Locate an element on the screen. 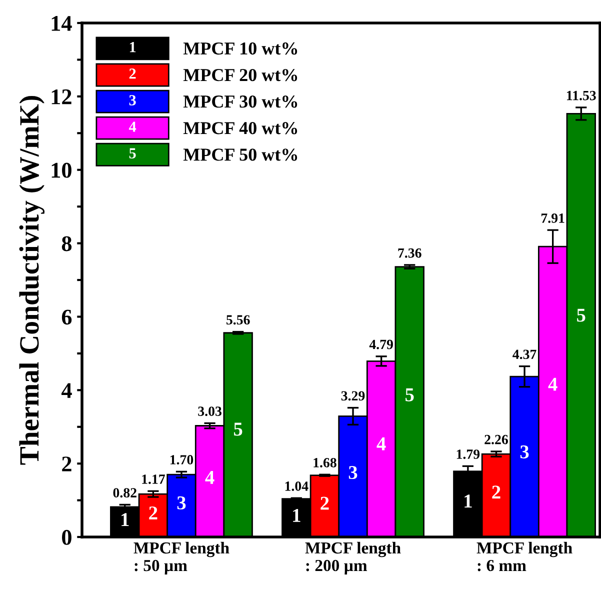 This screenshot has width=601, height=592. data-label: 1.04 is located at coordinates (296, 486).